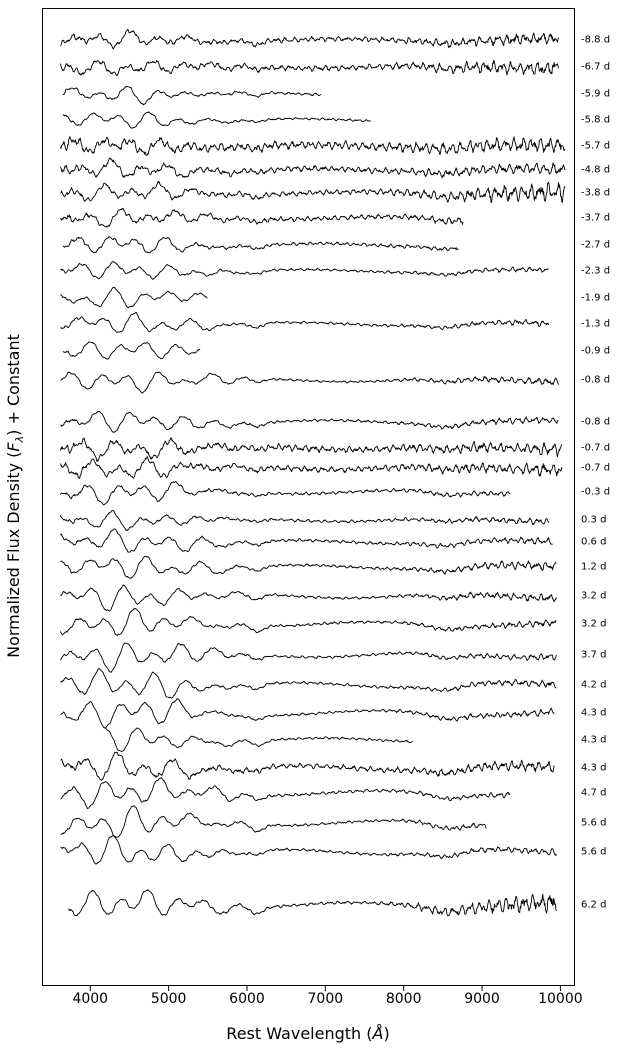  Describe the element at coordinates (378, 1033) in the screenshot. I see `x-label-angstrom-unit: Å` at that location.